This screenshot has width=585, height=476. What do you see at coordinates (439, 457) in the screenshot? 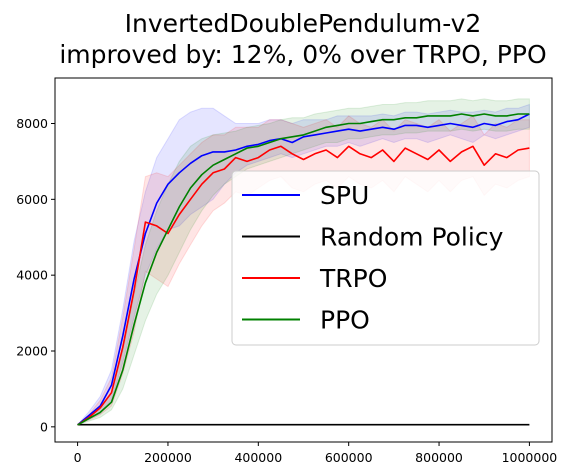
I see `x-tick-label: 800000` at bounding box center [439, 457].